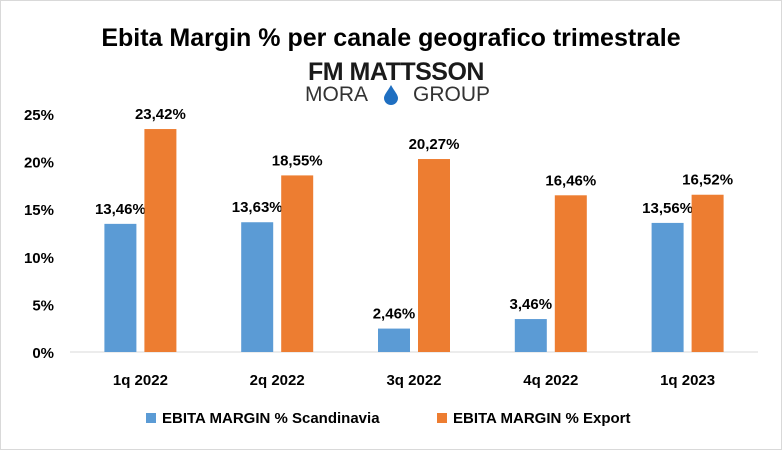 This screenshot has height=450, width=782. I want to click on company-logo: FM MATTSSON MORA GROUP, so click(397, 82).